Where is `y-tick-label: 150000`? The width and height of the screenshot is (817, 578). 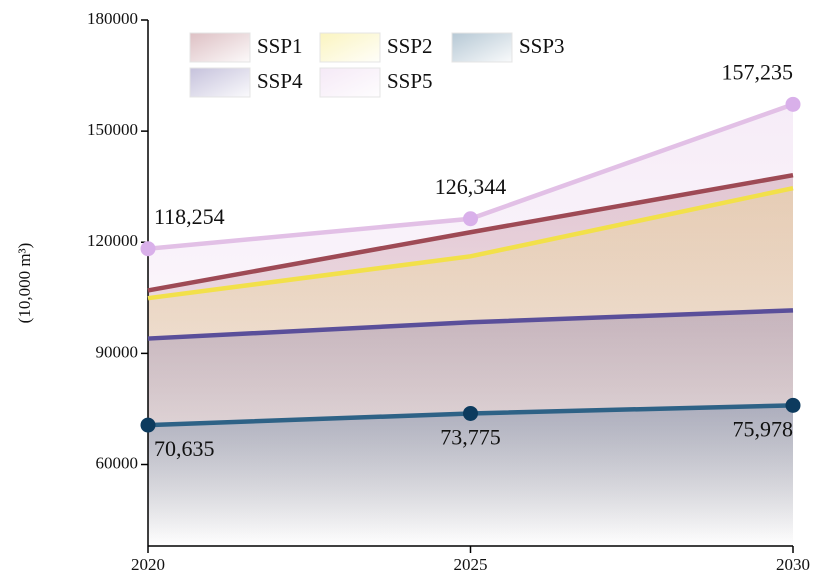
y-tick-label: 150000 is located at coordinates (112, 129).